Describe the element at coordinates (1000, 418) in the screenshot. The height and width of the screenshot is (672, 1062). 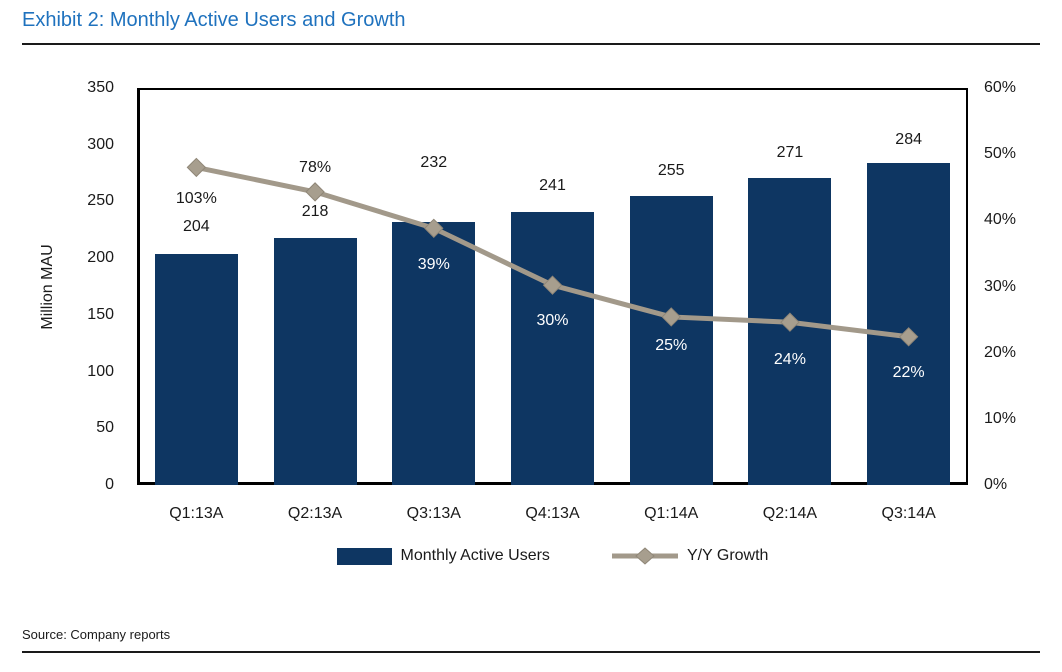
I see `right-axis-tick-10: 10%` at that location.